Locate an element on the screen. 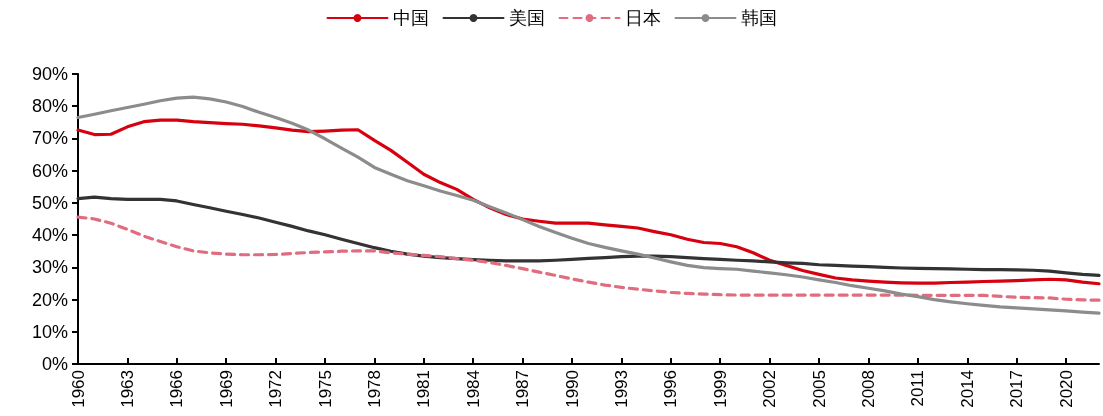 Image resolution: width=1103 pixels, height=416 pixels. x-tick-label: 1984 is located at coordinates (473, 389).